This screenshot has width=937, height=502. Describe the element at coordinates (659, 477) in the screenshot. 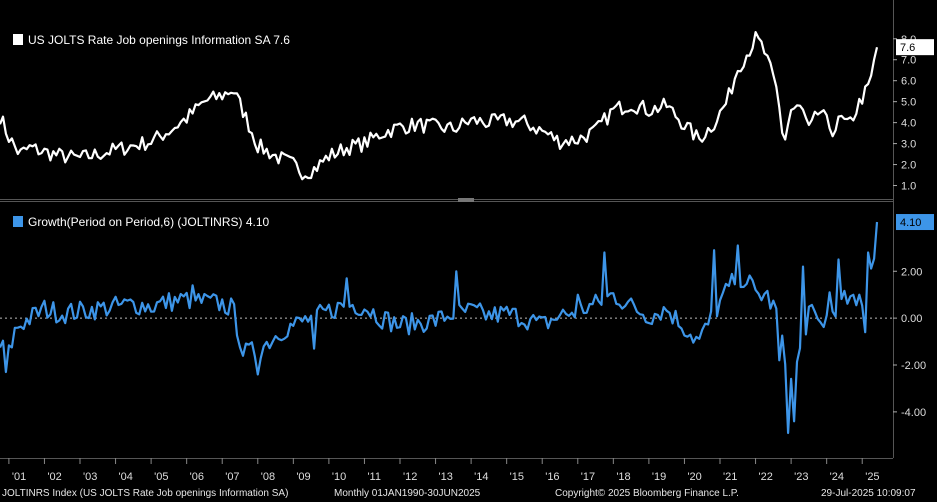

I see `x-tick-label: '19` at that location.